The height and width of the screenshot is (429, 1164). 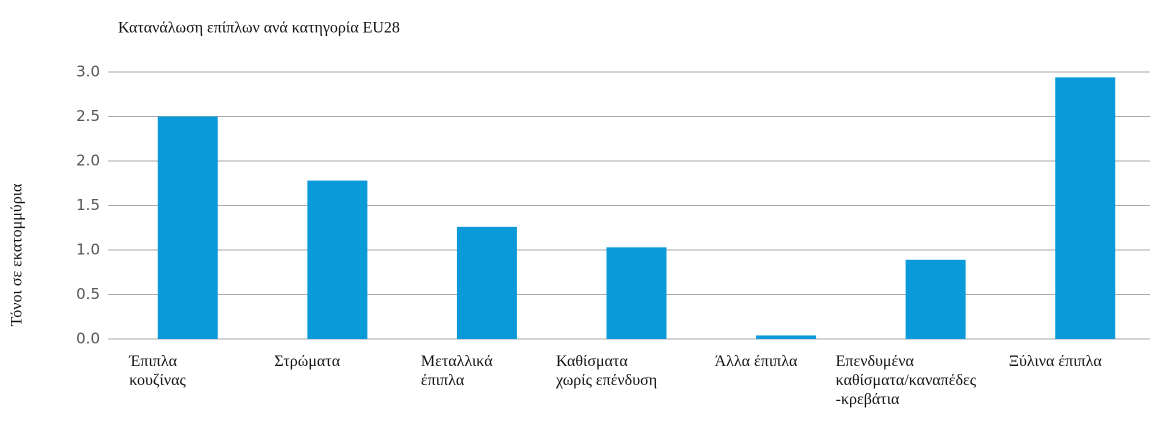 What do you see at coordinates (88, 161) in the screenshot?
I see `y-tick-label: 2.0` at bounding box center [88, 161].